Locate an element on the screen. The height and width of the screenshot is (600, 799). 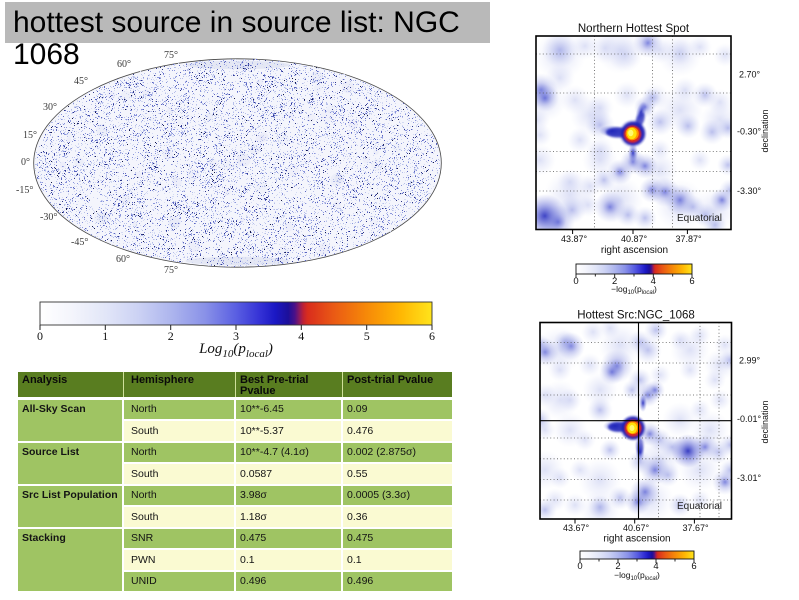
svg-text: -30° is located at coordinates (48, 217).